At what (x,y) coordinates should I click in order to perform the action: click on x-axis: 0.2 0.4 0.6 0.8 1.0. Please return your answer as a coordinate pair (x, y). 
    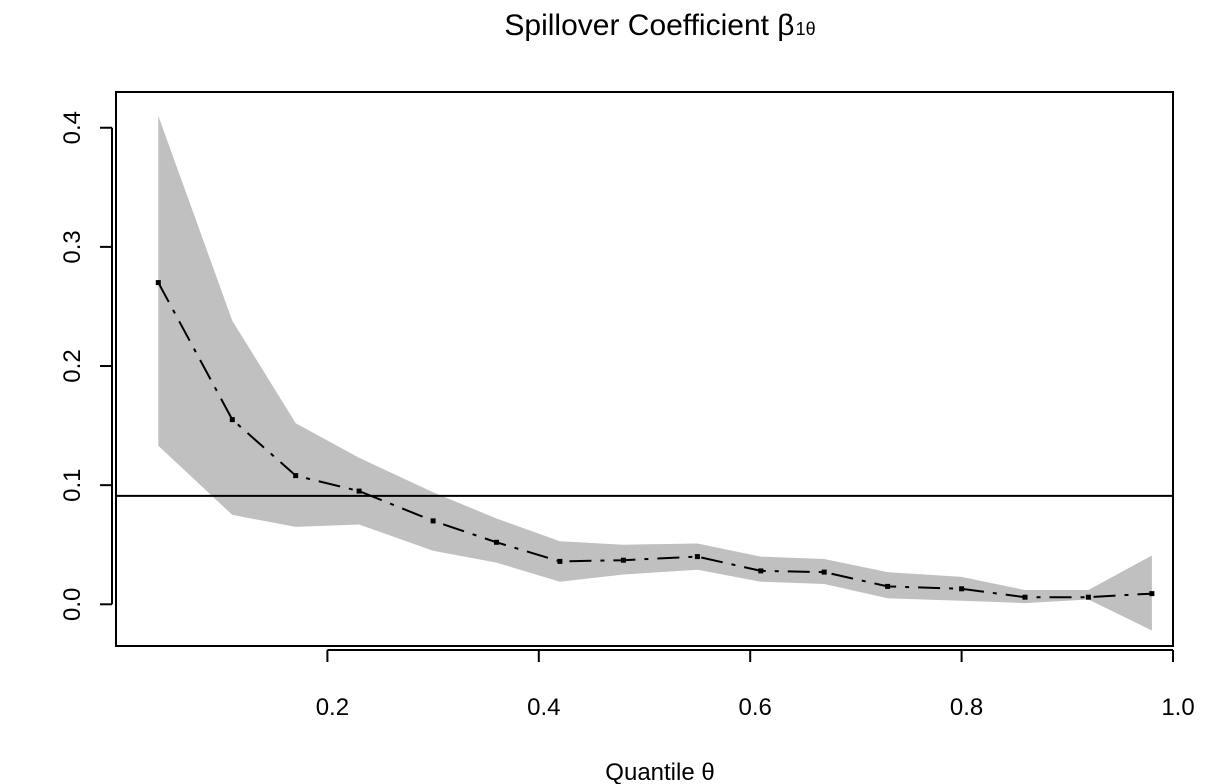
    Looking at the image, I should click on (755, 685).